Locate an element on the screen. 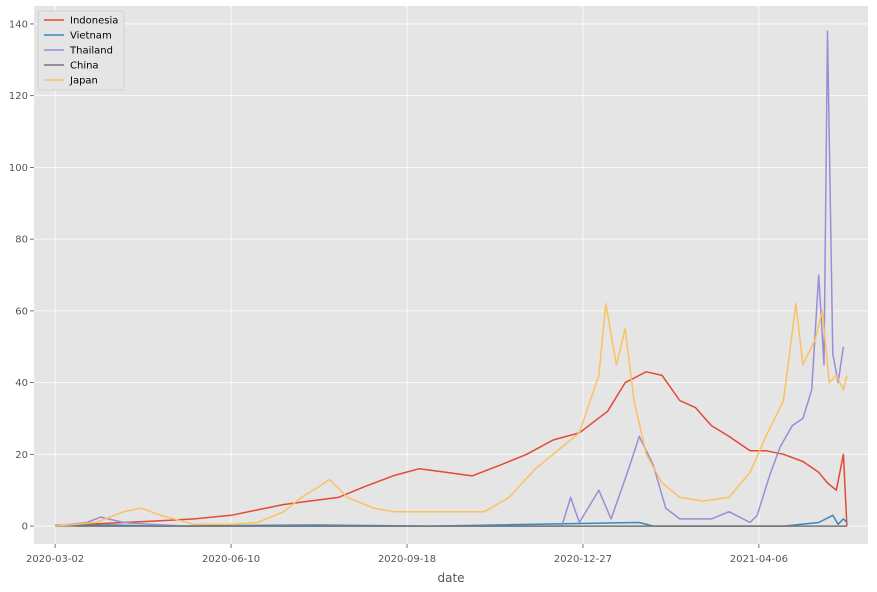  legend-label-japan: Japan is located at coordinates (83, 81).